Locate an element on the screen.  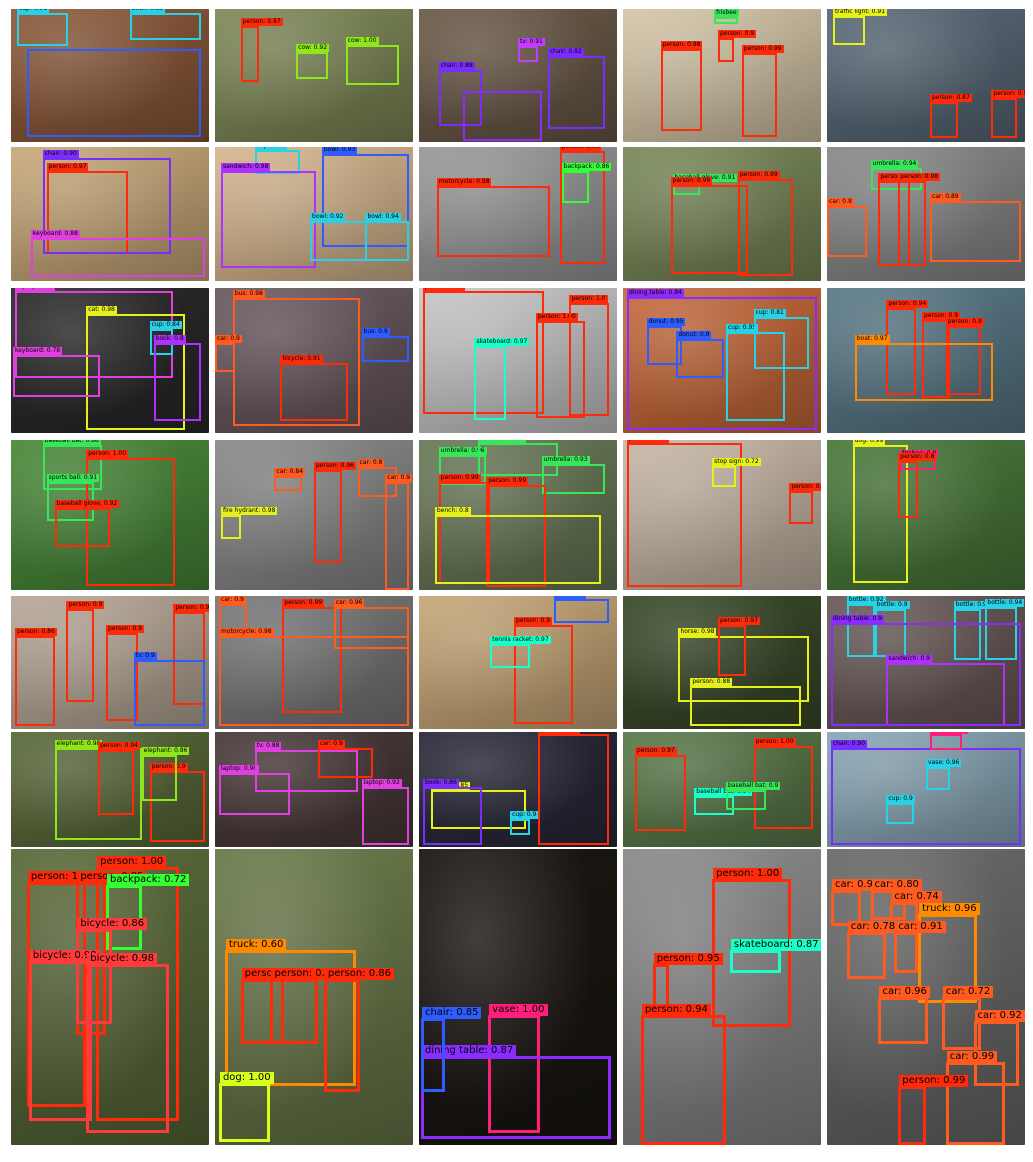
detection-label: tv: 0.9 is located at coordinates (145, 655).